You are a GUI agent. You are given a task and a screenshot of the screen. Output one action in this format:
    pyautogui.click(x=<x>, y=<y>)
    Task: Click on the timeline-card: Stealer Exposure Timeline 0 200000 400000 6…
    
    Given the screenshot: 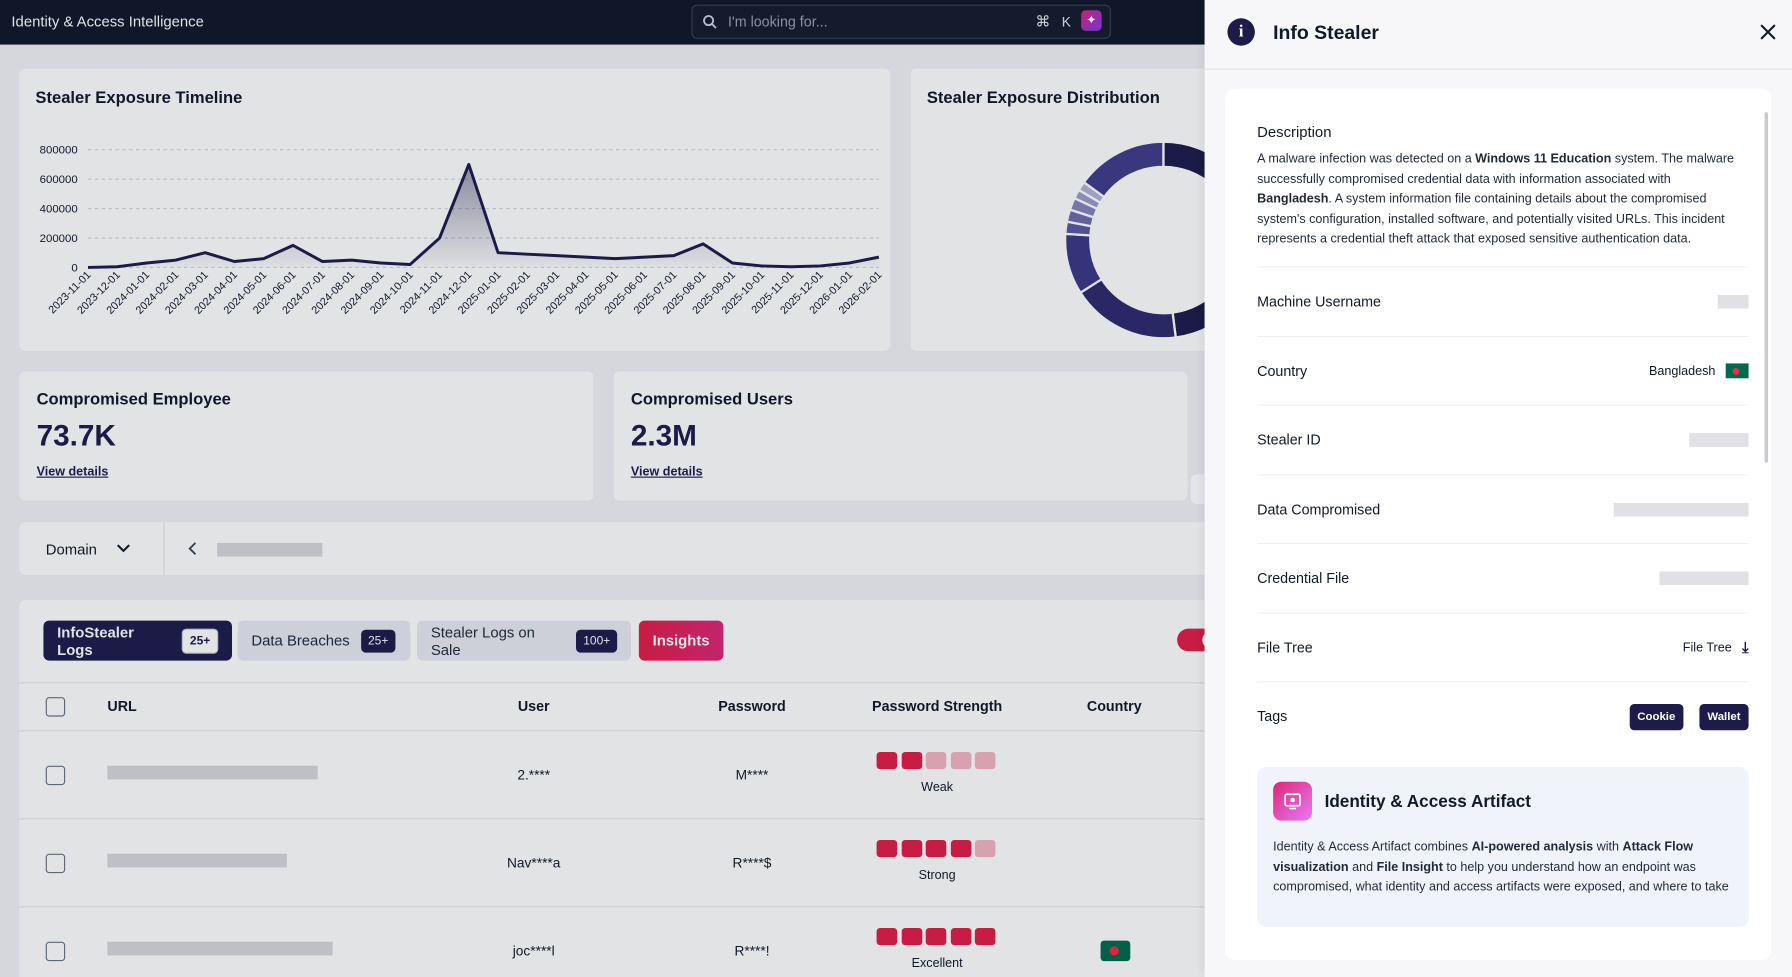 What is the action you would take?
    pyautogui.click(x=455, y=209)
    